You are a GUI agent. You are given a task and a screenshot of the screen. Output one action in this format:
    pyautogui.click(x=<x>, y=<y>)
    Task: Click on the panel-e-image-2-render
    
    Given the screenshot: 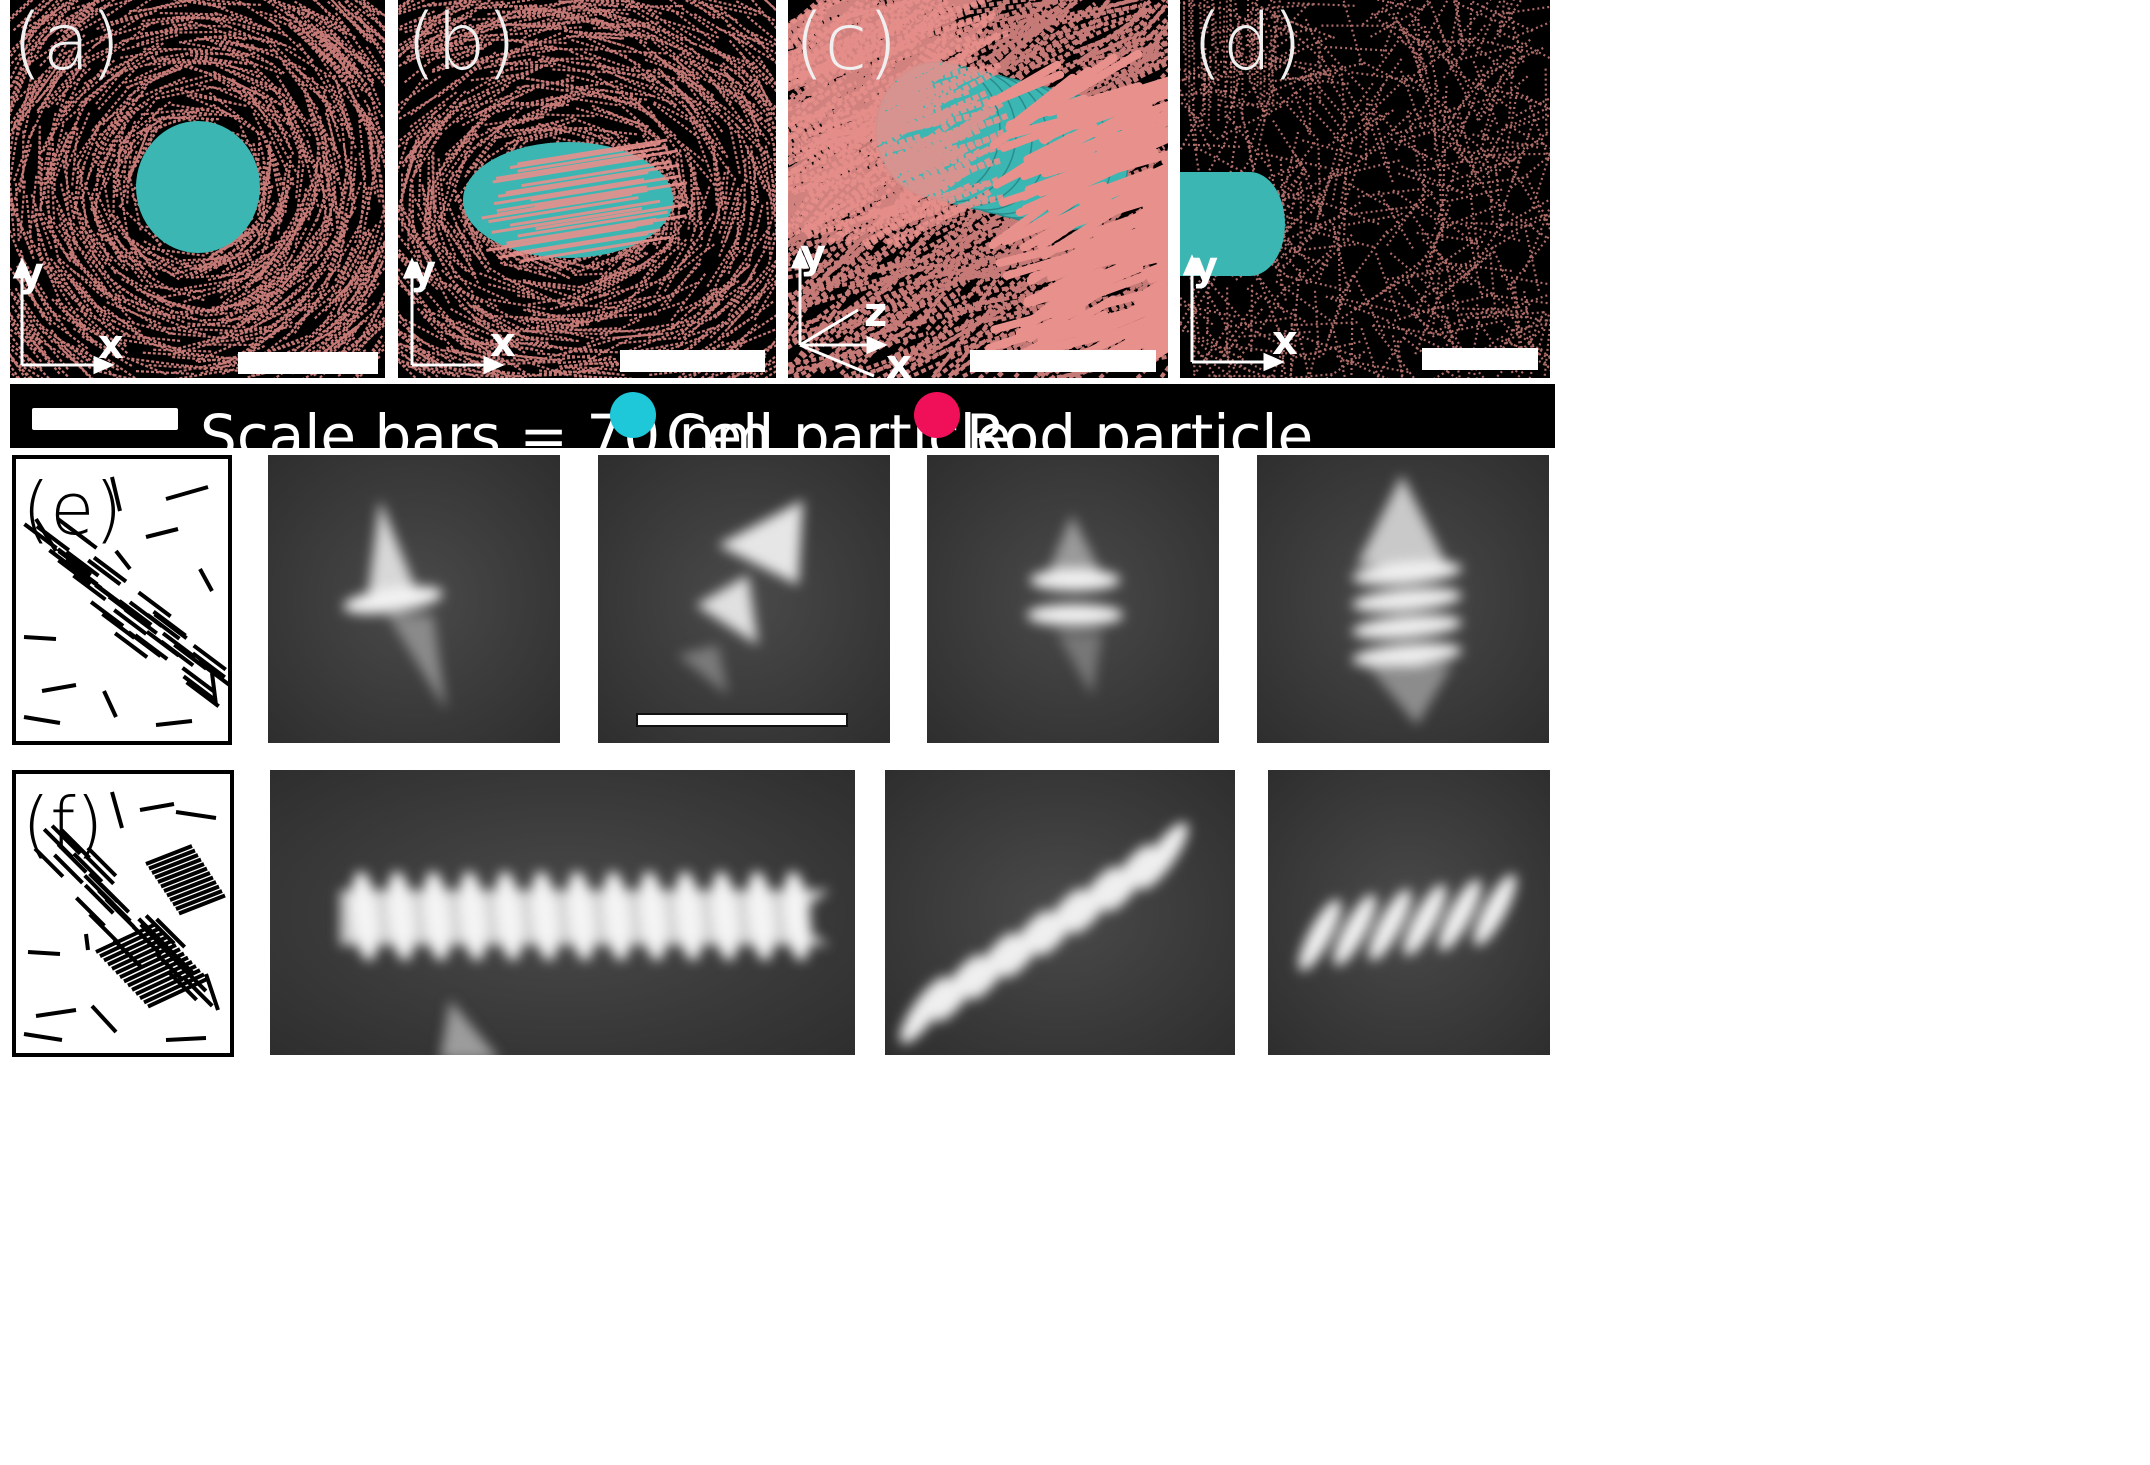 What is the action you would take?
    pyautogui.click(x=744, y=599)
    